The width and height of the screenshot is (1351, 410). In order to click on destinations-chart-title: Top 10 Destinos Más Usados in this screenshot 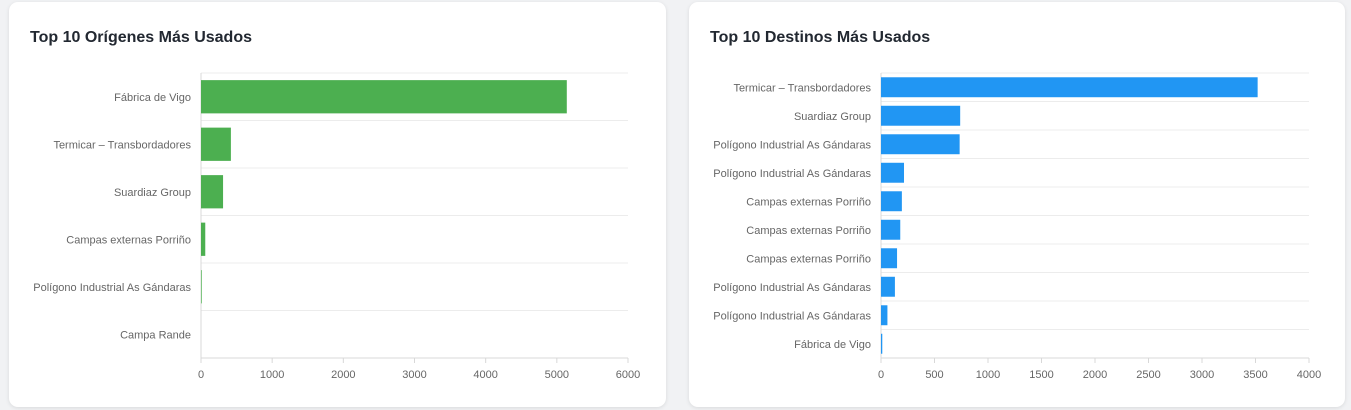, I will do `click(820, 37)`.